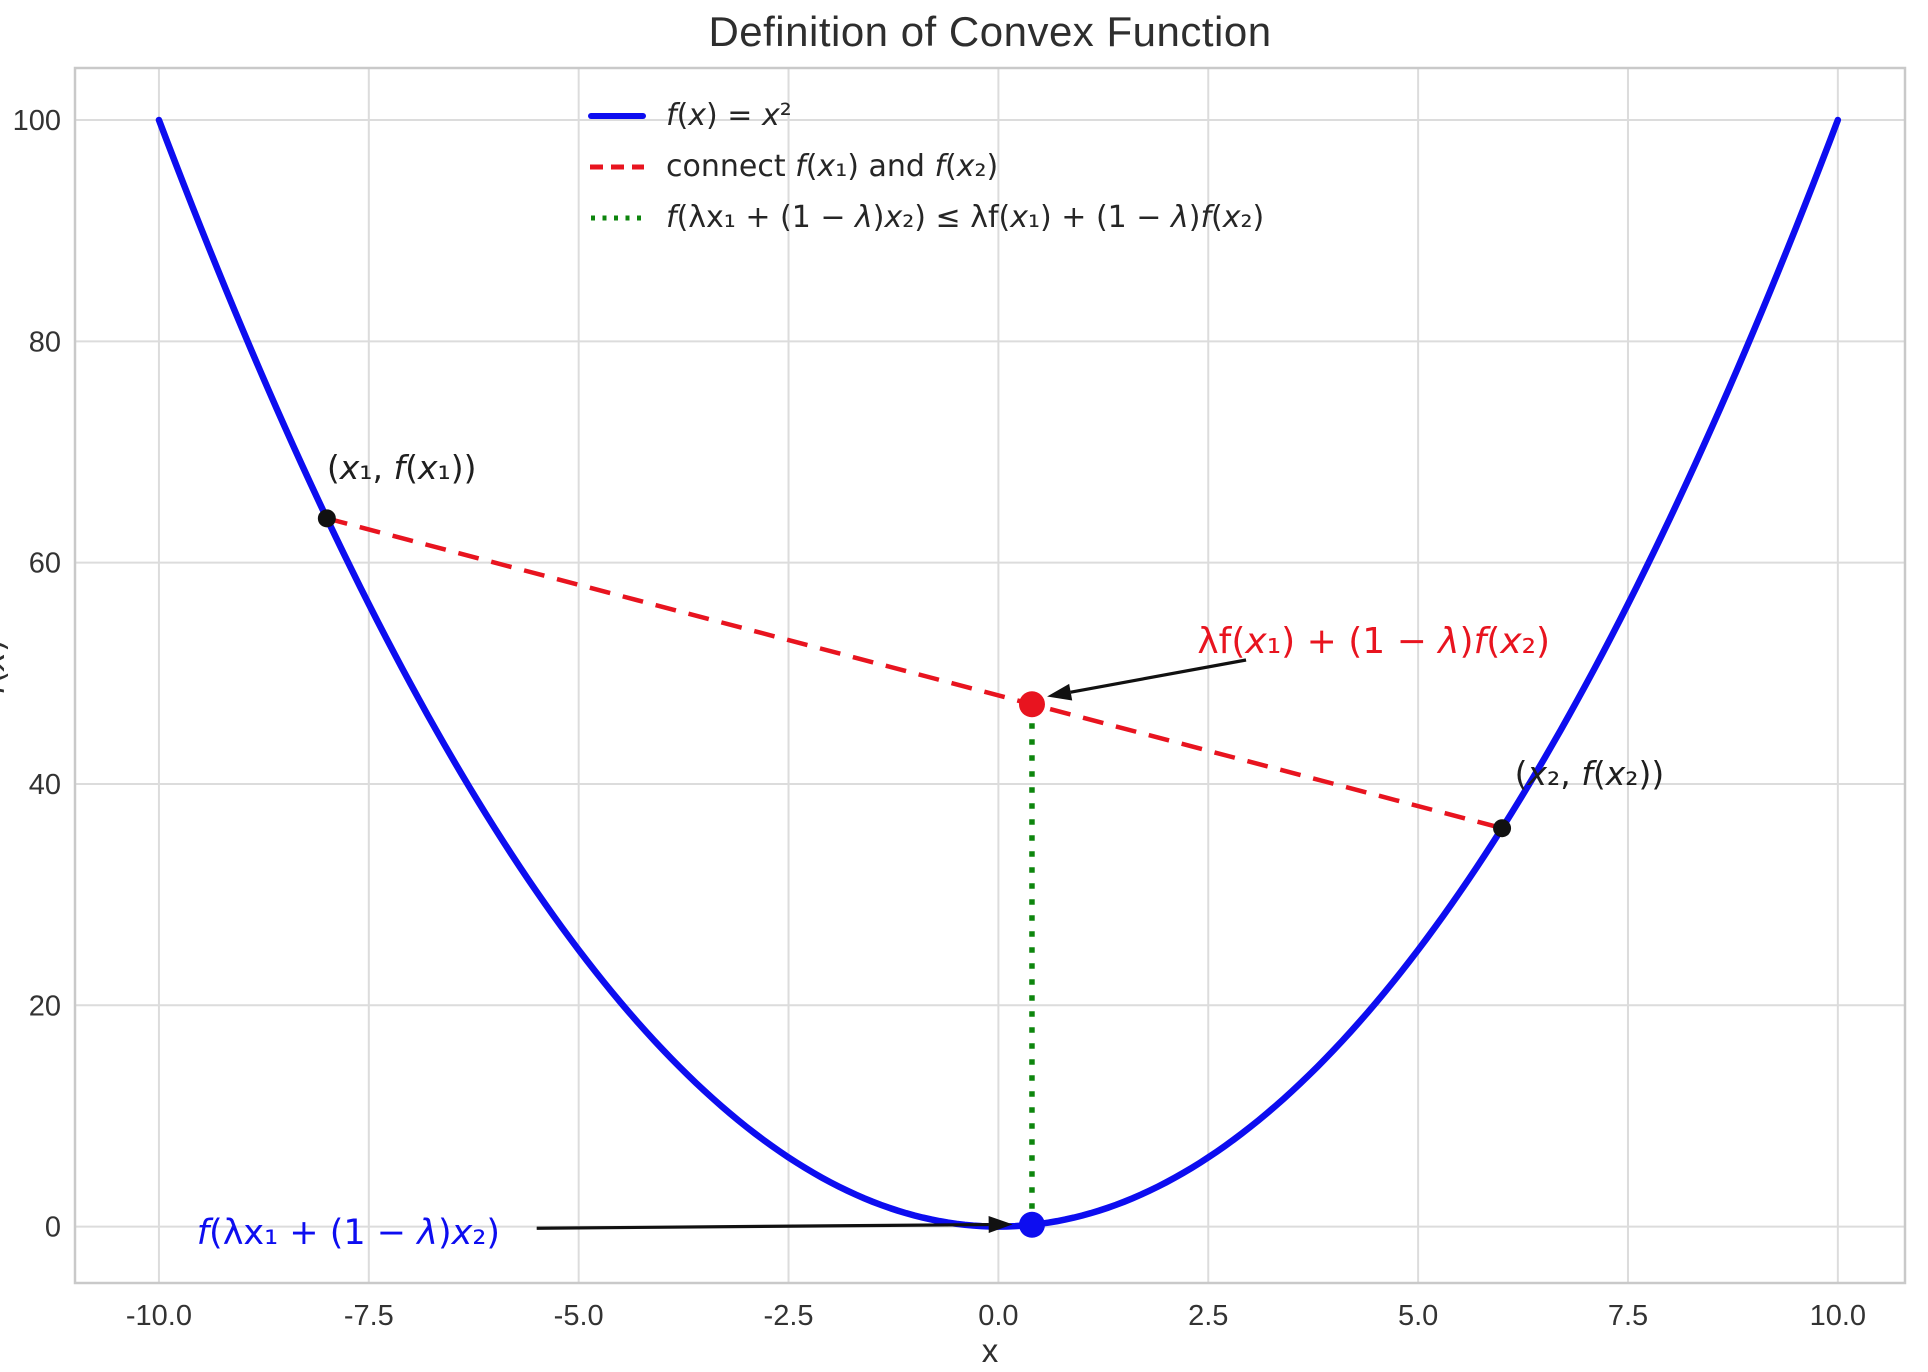 The height and width of the screenshot is (1372, 1928). I want to click on legend-swatch-dashed-line, so click(617, 166).